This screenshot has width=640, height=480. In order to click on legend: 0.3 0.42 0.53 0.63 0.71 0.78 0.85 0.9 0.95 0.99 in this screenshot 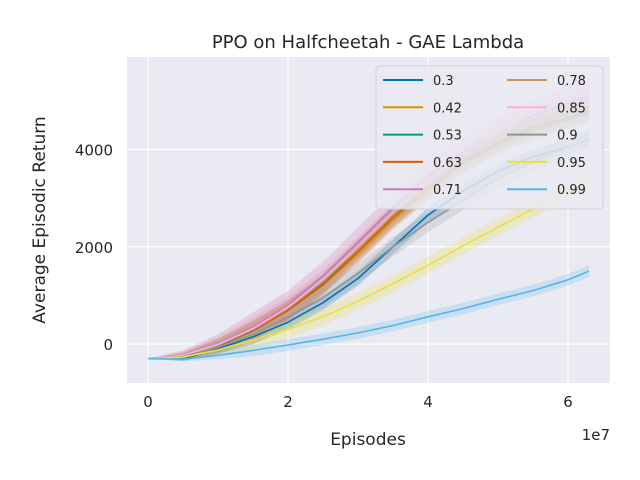, I will do `click(489, 137)`.